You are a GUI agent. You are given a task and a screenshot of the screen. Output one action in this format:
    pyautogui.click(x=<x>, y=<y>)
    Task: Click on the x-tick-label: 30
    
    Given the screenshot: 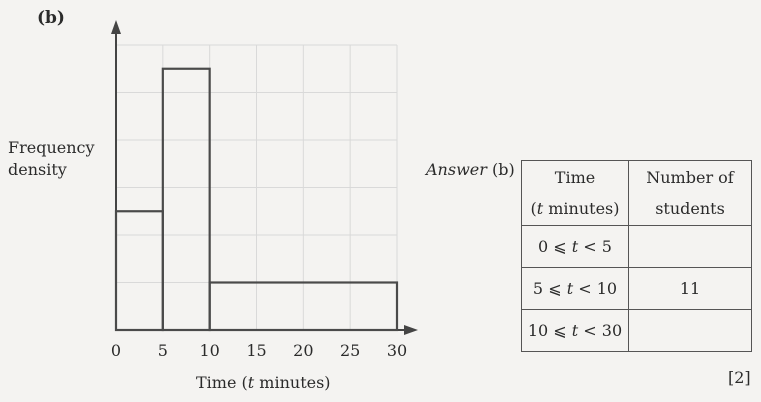 What is the action you would take?
    pyautogui.click(x=397, y=350)
    